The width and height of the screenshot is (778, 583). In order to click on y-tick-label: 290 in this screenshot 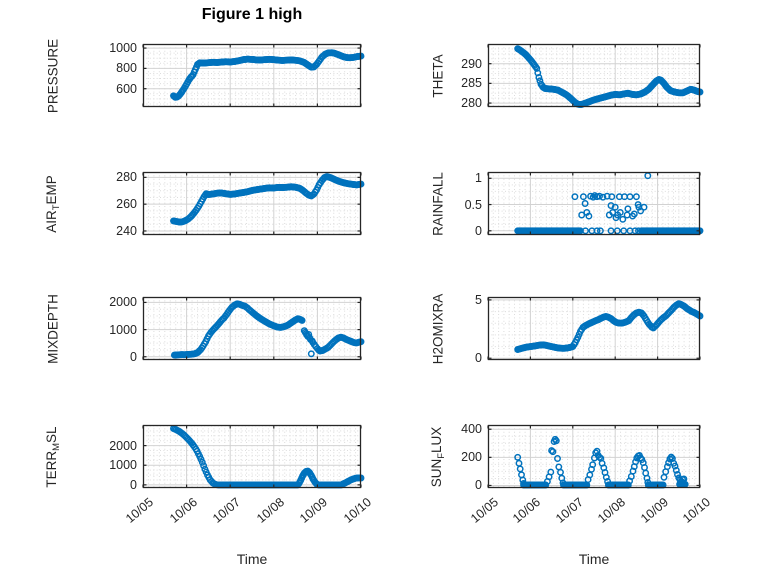, I will do `click(471, 63)`.